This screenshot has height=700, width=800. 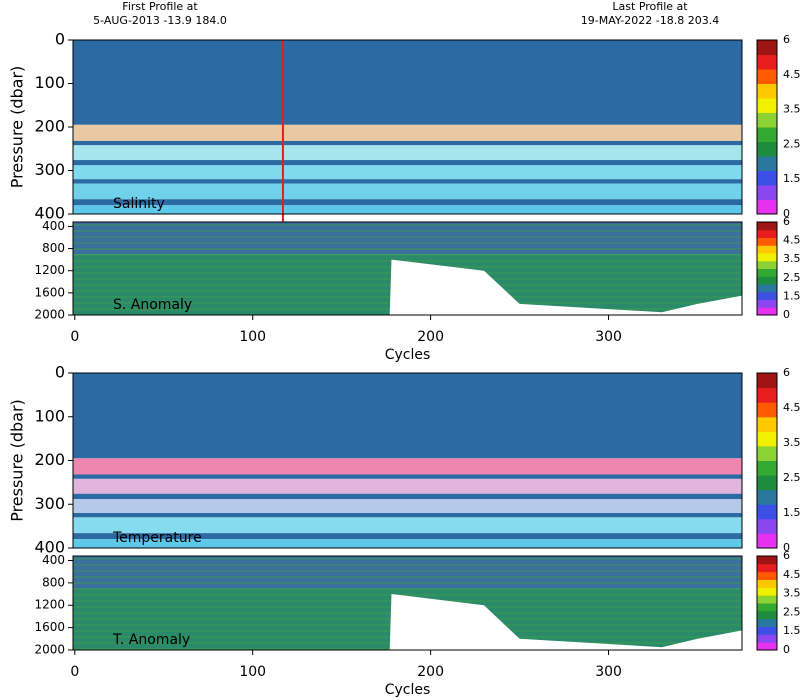 What do you see at coordinates (49, 415) in the screenshot?
I see `y-tick-label: 100` at bounding box center [49, 415].